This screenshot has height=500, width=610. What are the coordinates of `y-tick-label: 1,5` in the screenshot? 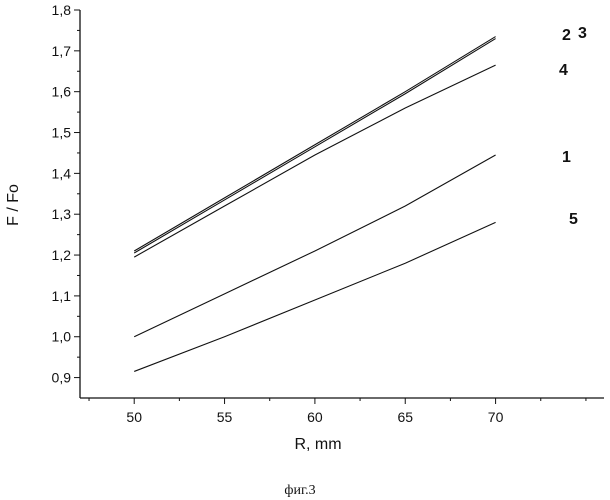 It's located at (62, 133).